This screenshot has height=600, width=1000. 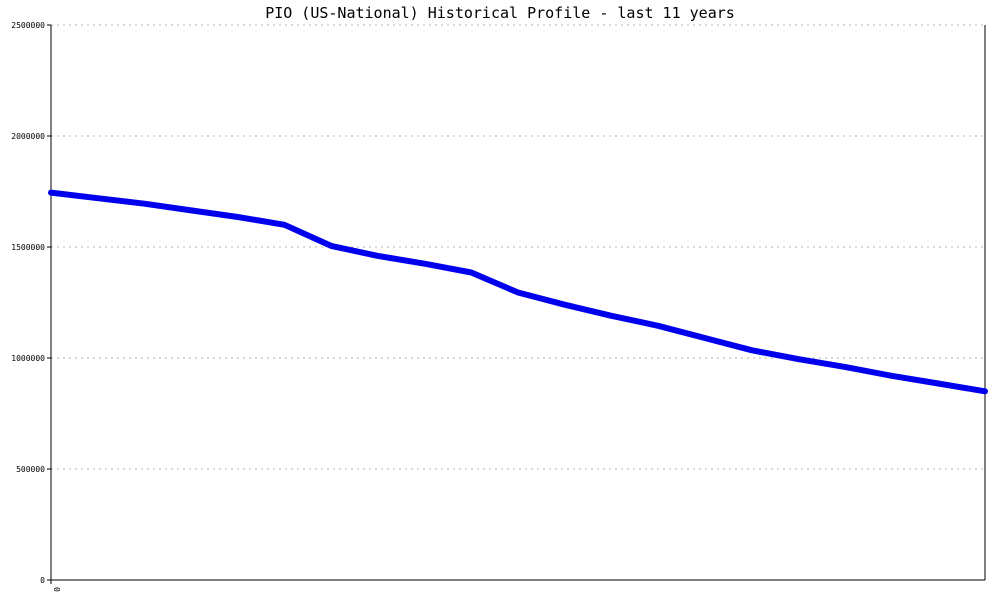 I want to click on y-tick-label: 1000000, so click(x=28, y=358).